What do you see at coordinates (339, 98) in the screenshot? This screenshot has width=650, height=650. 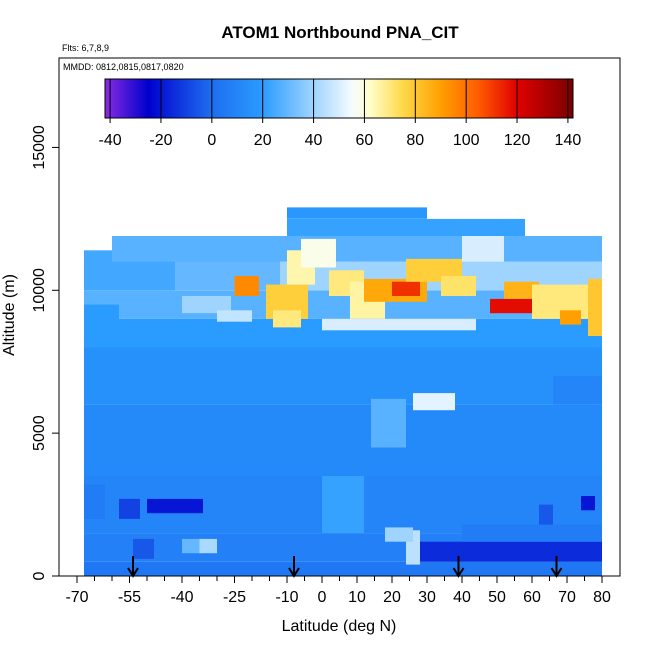 I see `colorbar-bar` at bounding box center [339, 98].